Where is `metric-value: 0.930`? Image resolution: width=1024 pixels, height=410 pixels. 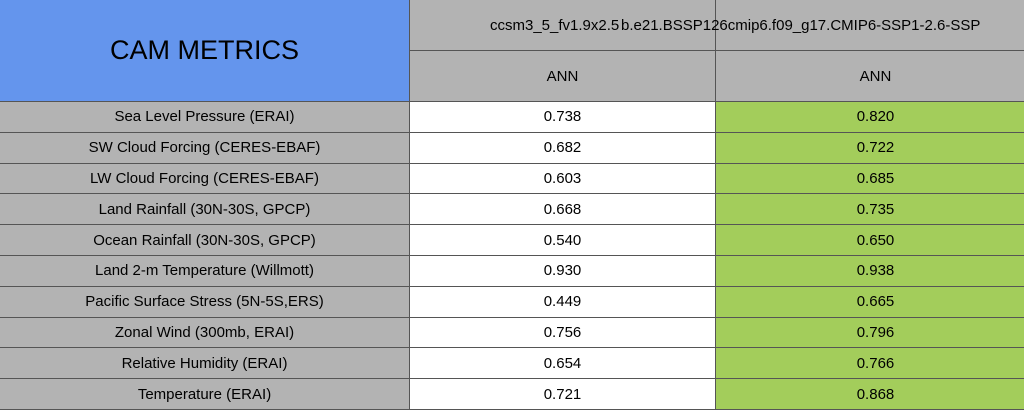 metric-value: 0.930 is located at coordinates (563, 271).